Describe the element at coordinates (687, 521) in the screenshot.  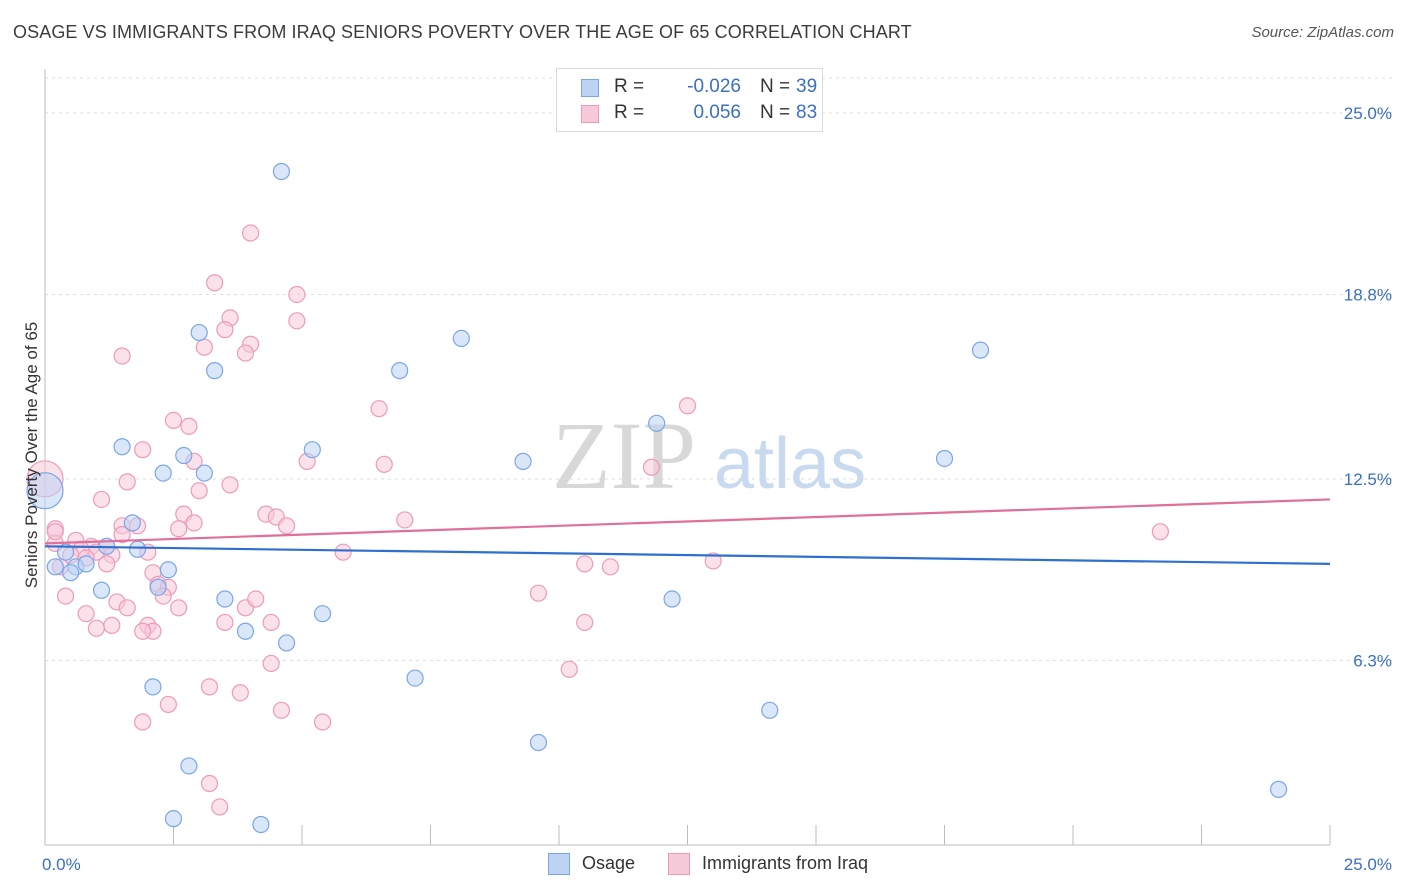
I see `iraq-trend-line` at that location.